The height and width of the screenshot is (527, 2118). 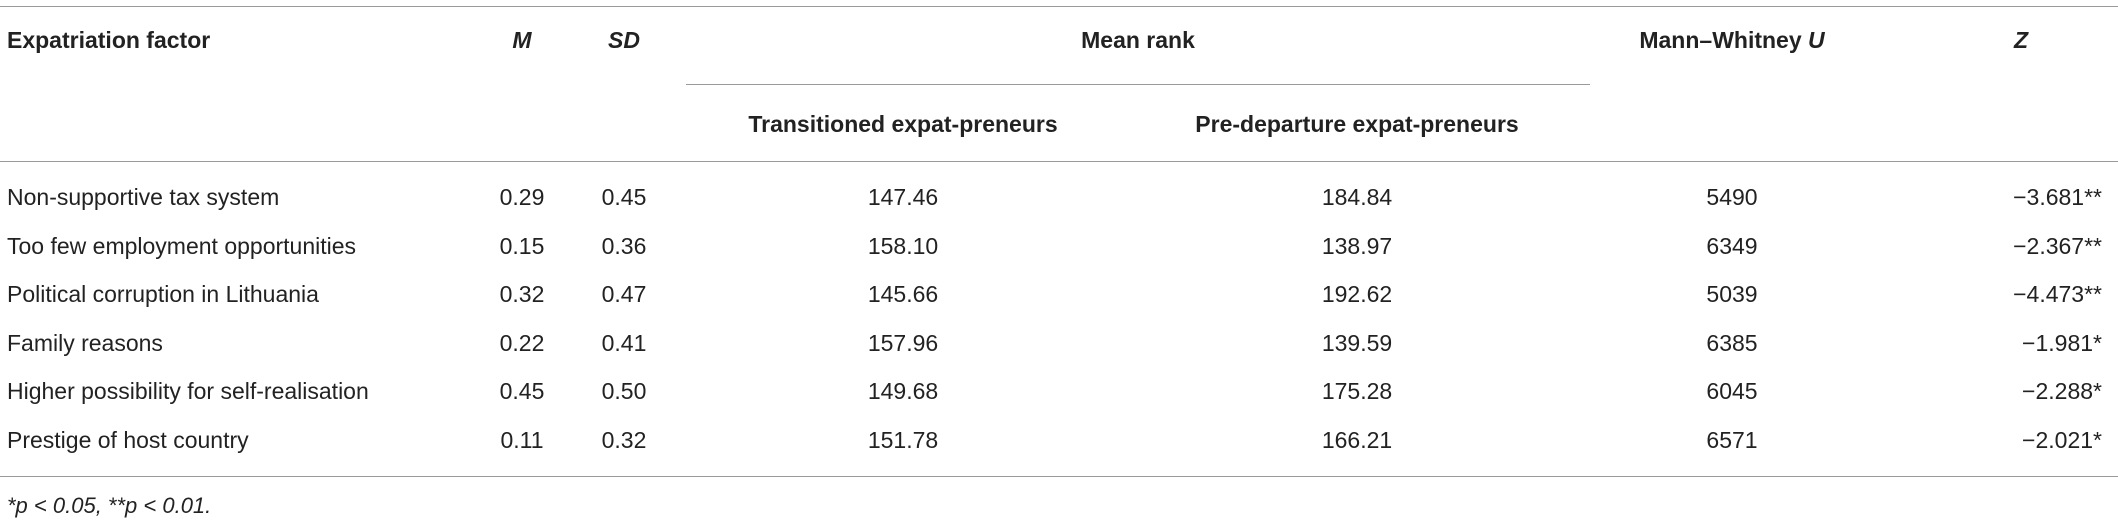 I want to click on cell: 0.36, so click(x=624, y=245).